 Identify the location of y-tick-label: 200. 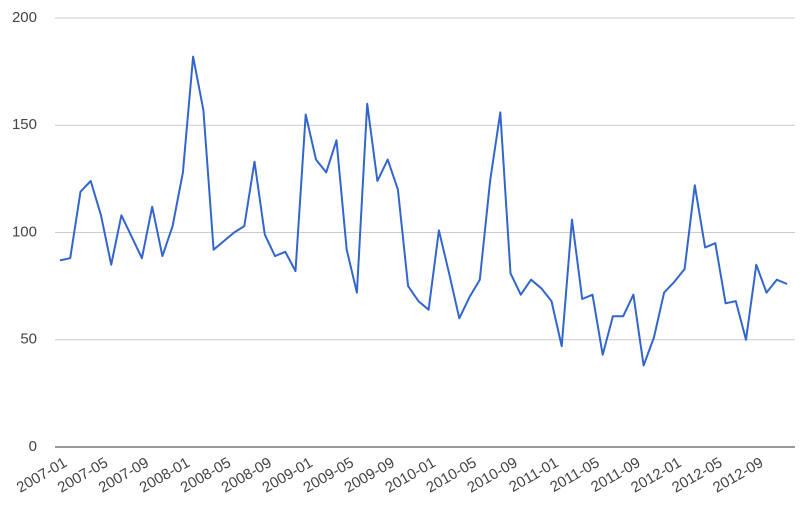
(24, 17).